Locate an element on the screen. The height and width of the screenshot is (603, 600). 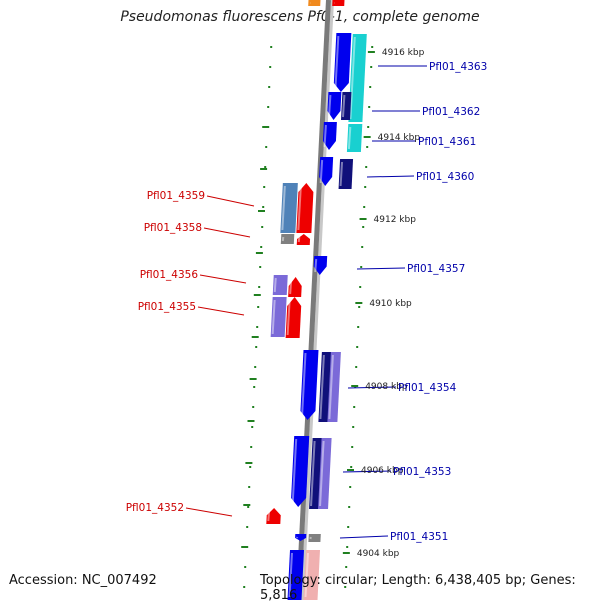
backbone-line is located at coordinates (314, 300).